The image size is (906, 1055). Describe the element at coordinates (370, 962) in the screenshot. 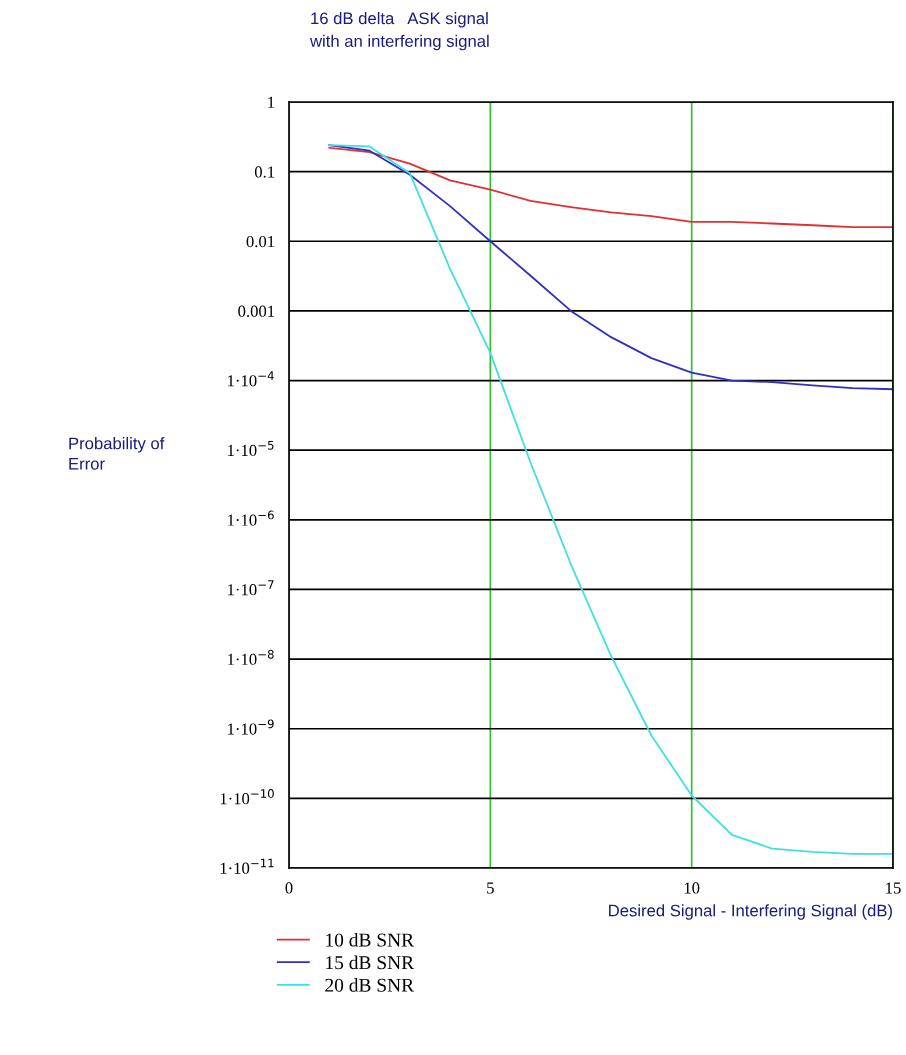

I see `legend-label: 15 dB SNR` at that location.